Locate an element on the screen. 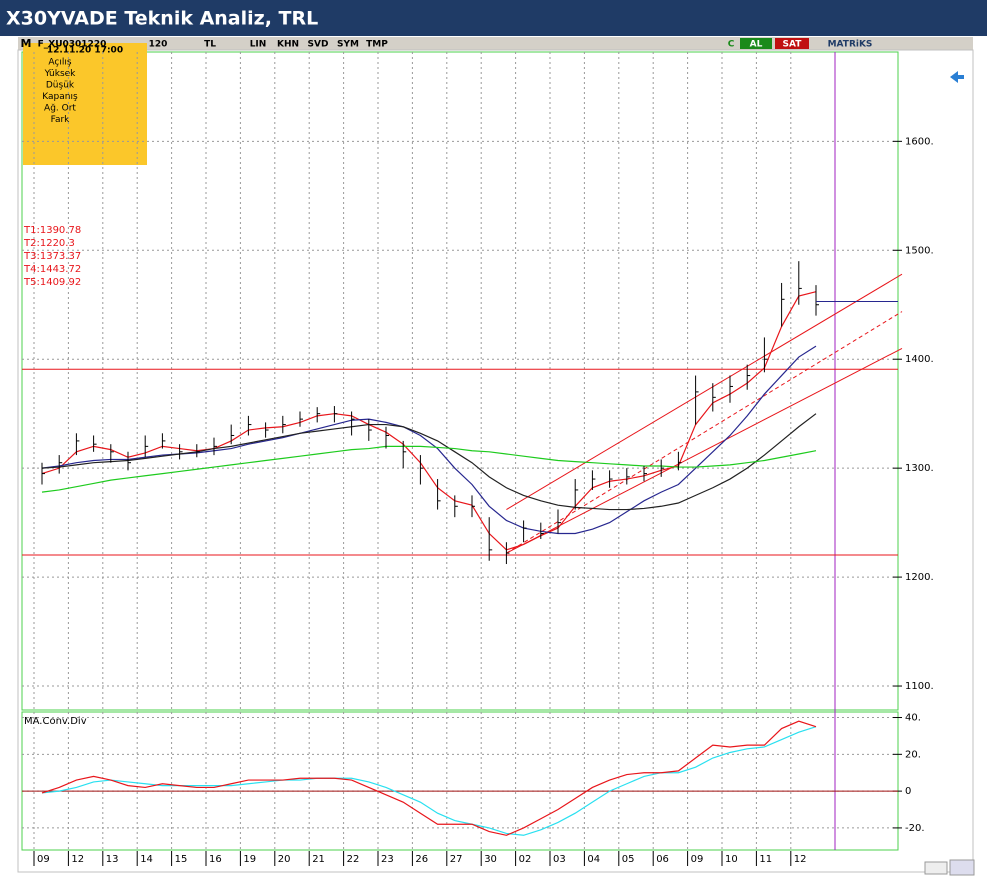 The width and height of the screenshot is (987, 886). x-tick-label: 06 is located at coordinates (662, 859).